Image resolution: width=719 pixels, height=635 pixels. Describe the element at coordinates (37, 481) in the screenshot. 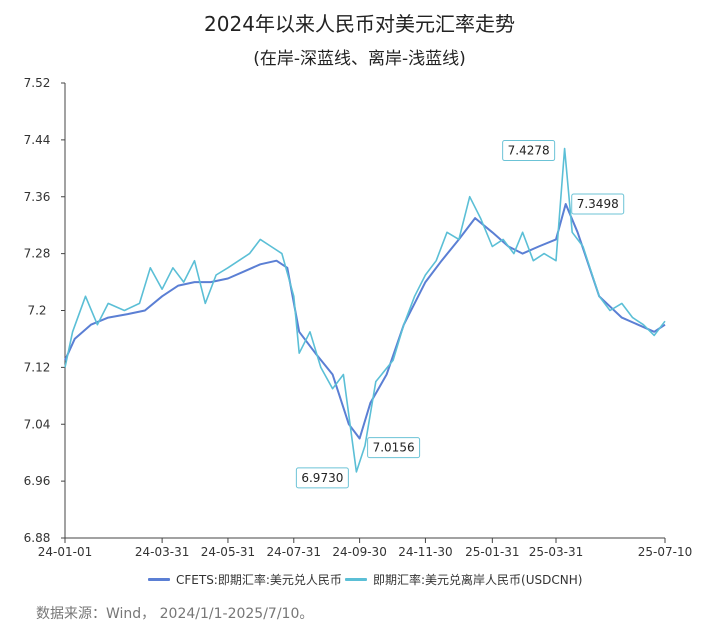

I see `y-tick-label: 6.96` at that location.